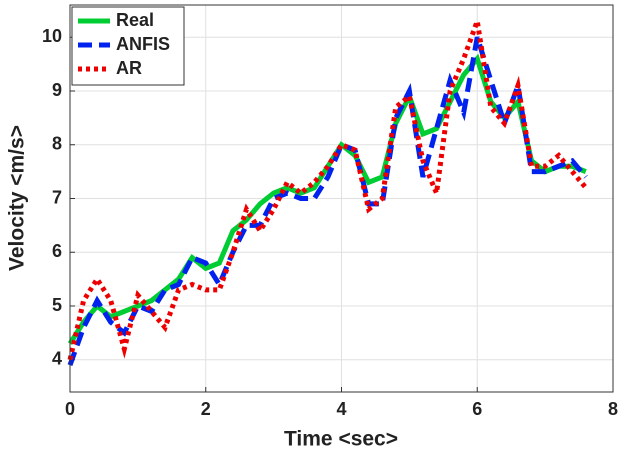 This screenshot has width=625, height=464. I want to click on x-tick-label: 8, so click(613, 409).